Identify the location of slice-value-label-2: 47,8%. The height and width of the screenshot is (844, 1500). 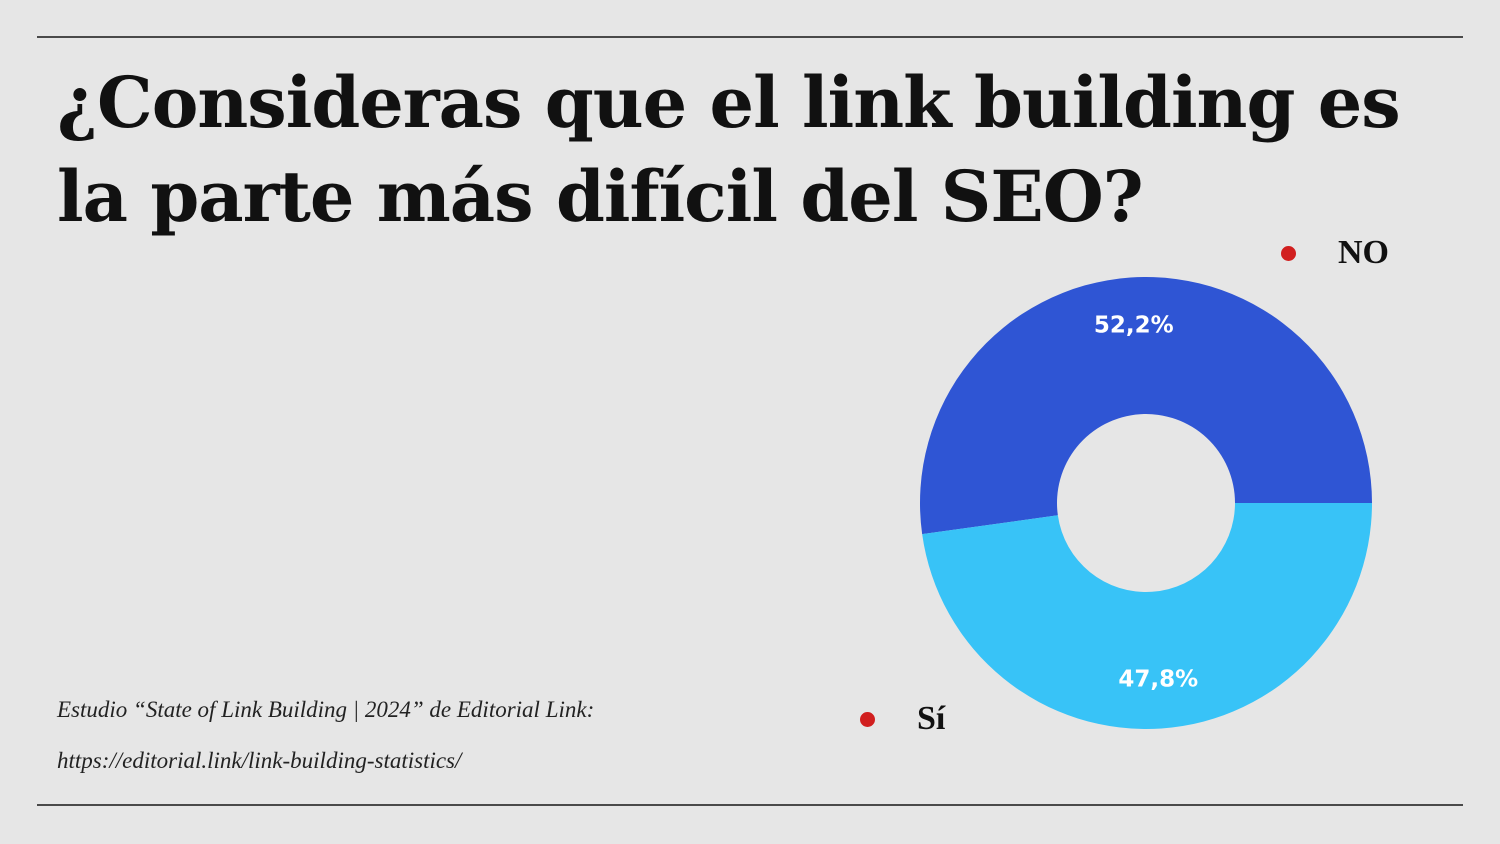
(1158, 680).